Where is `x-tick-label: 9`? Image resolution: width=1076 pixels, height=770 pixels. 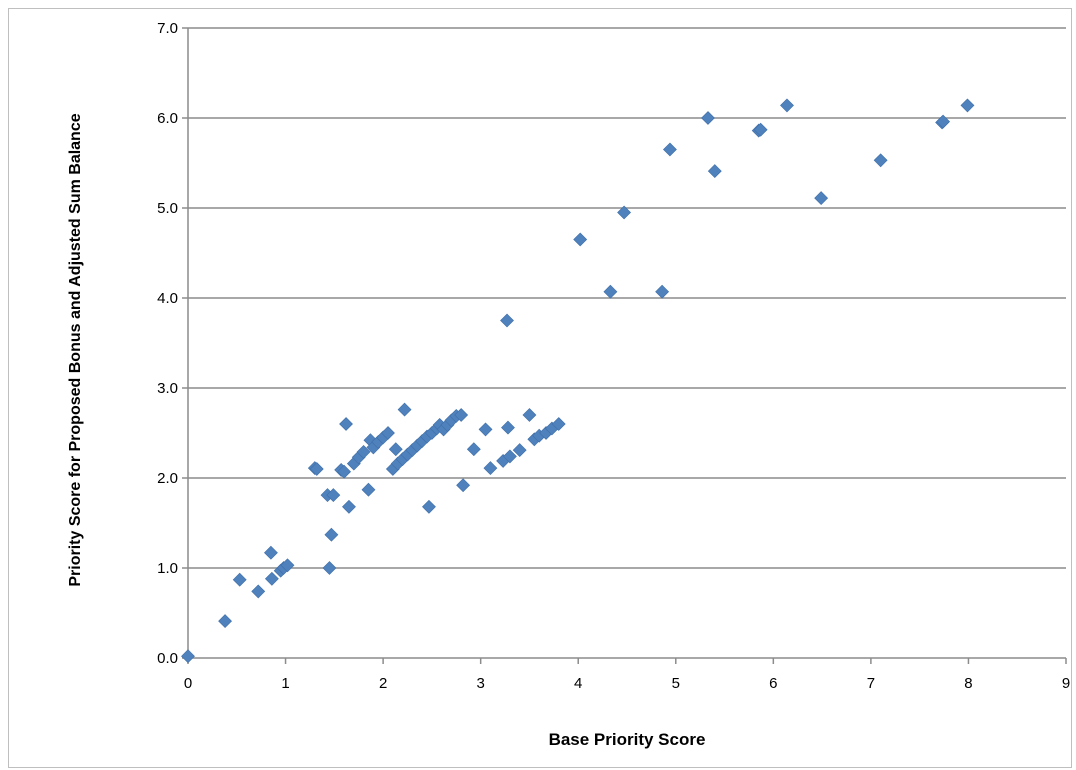
x-tick-label: 9 is located at coordinates (1066, 683).